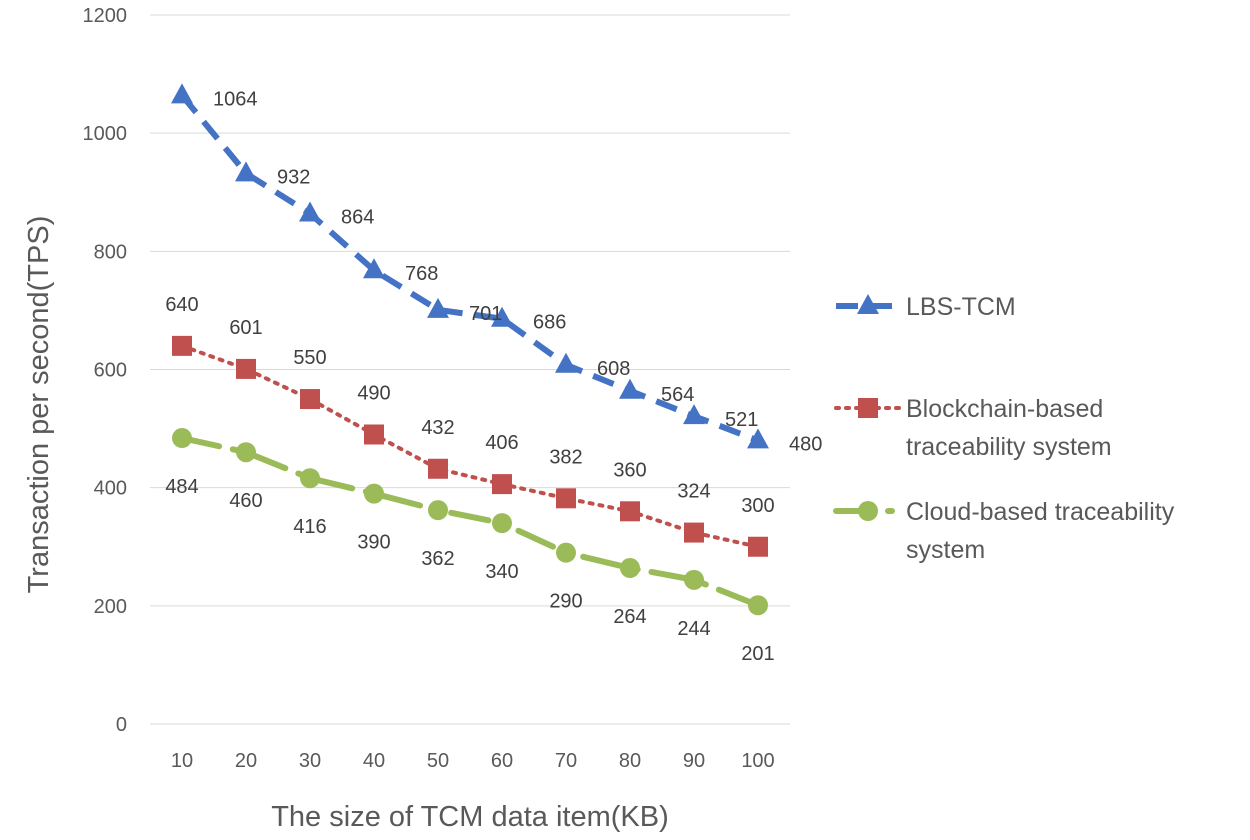 Image resolution: width=1250 pixels, height=840 pixels. What do you see at coordinates (741, 420) in the screenshot?
I see `data-label-lbs-tcm: 521` at bounding box center [741, 420].